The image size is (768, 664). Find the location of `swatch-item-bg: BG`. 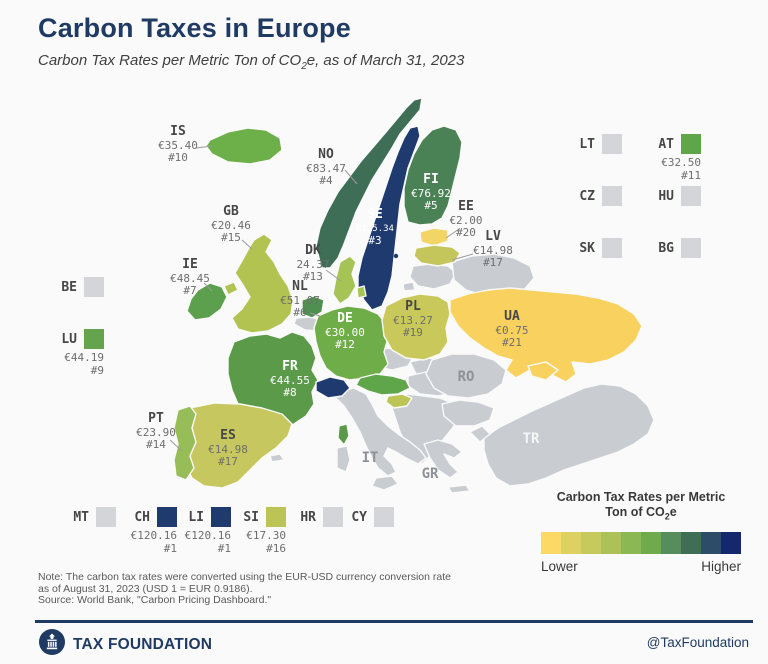

swatch-item-bg: BG is located at coordinates (679, 248).